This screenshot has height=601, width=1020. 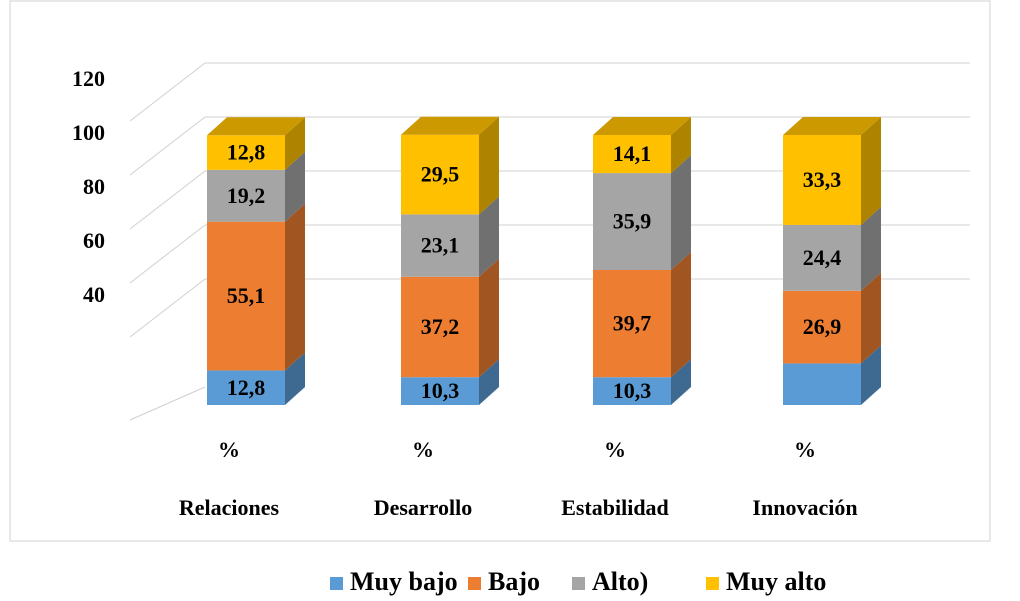 I want to click on y-tick-label: 80, so click(x=94, y=186).